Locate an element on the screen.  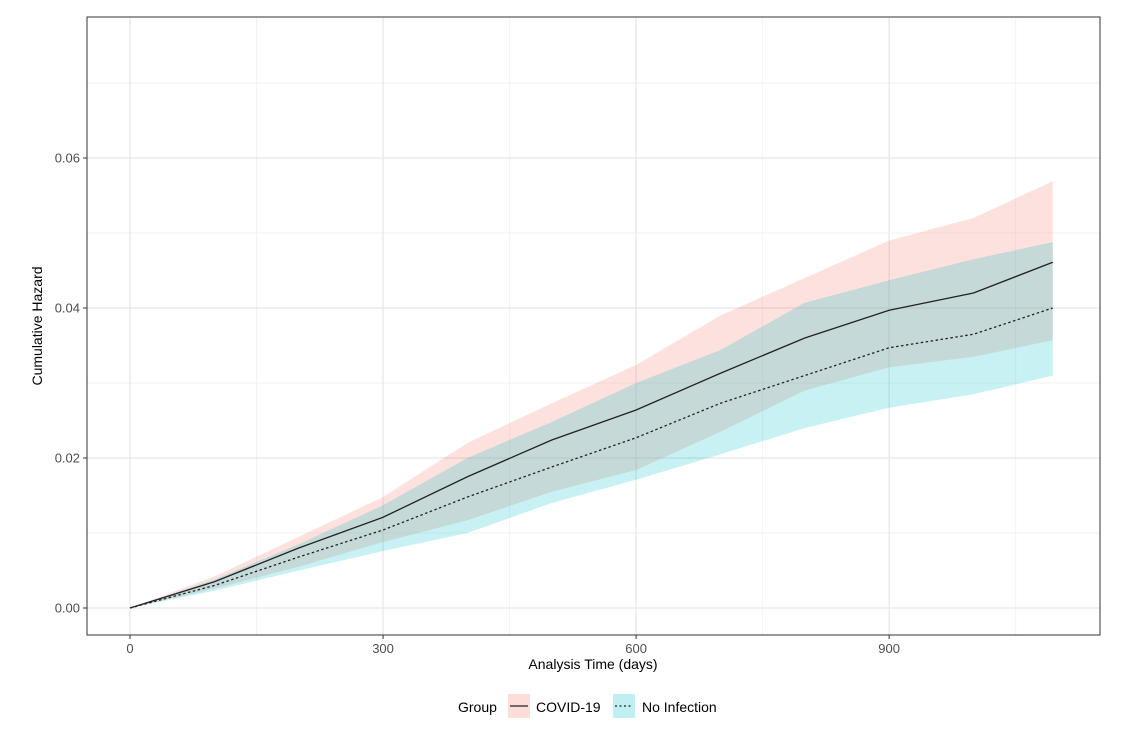
legend-title: Group is located at coordinates (477, 707).